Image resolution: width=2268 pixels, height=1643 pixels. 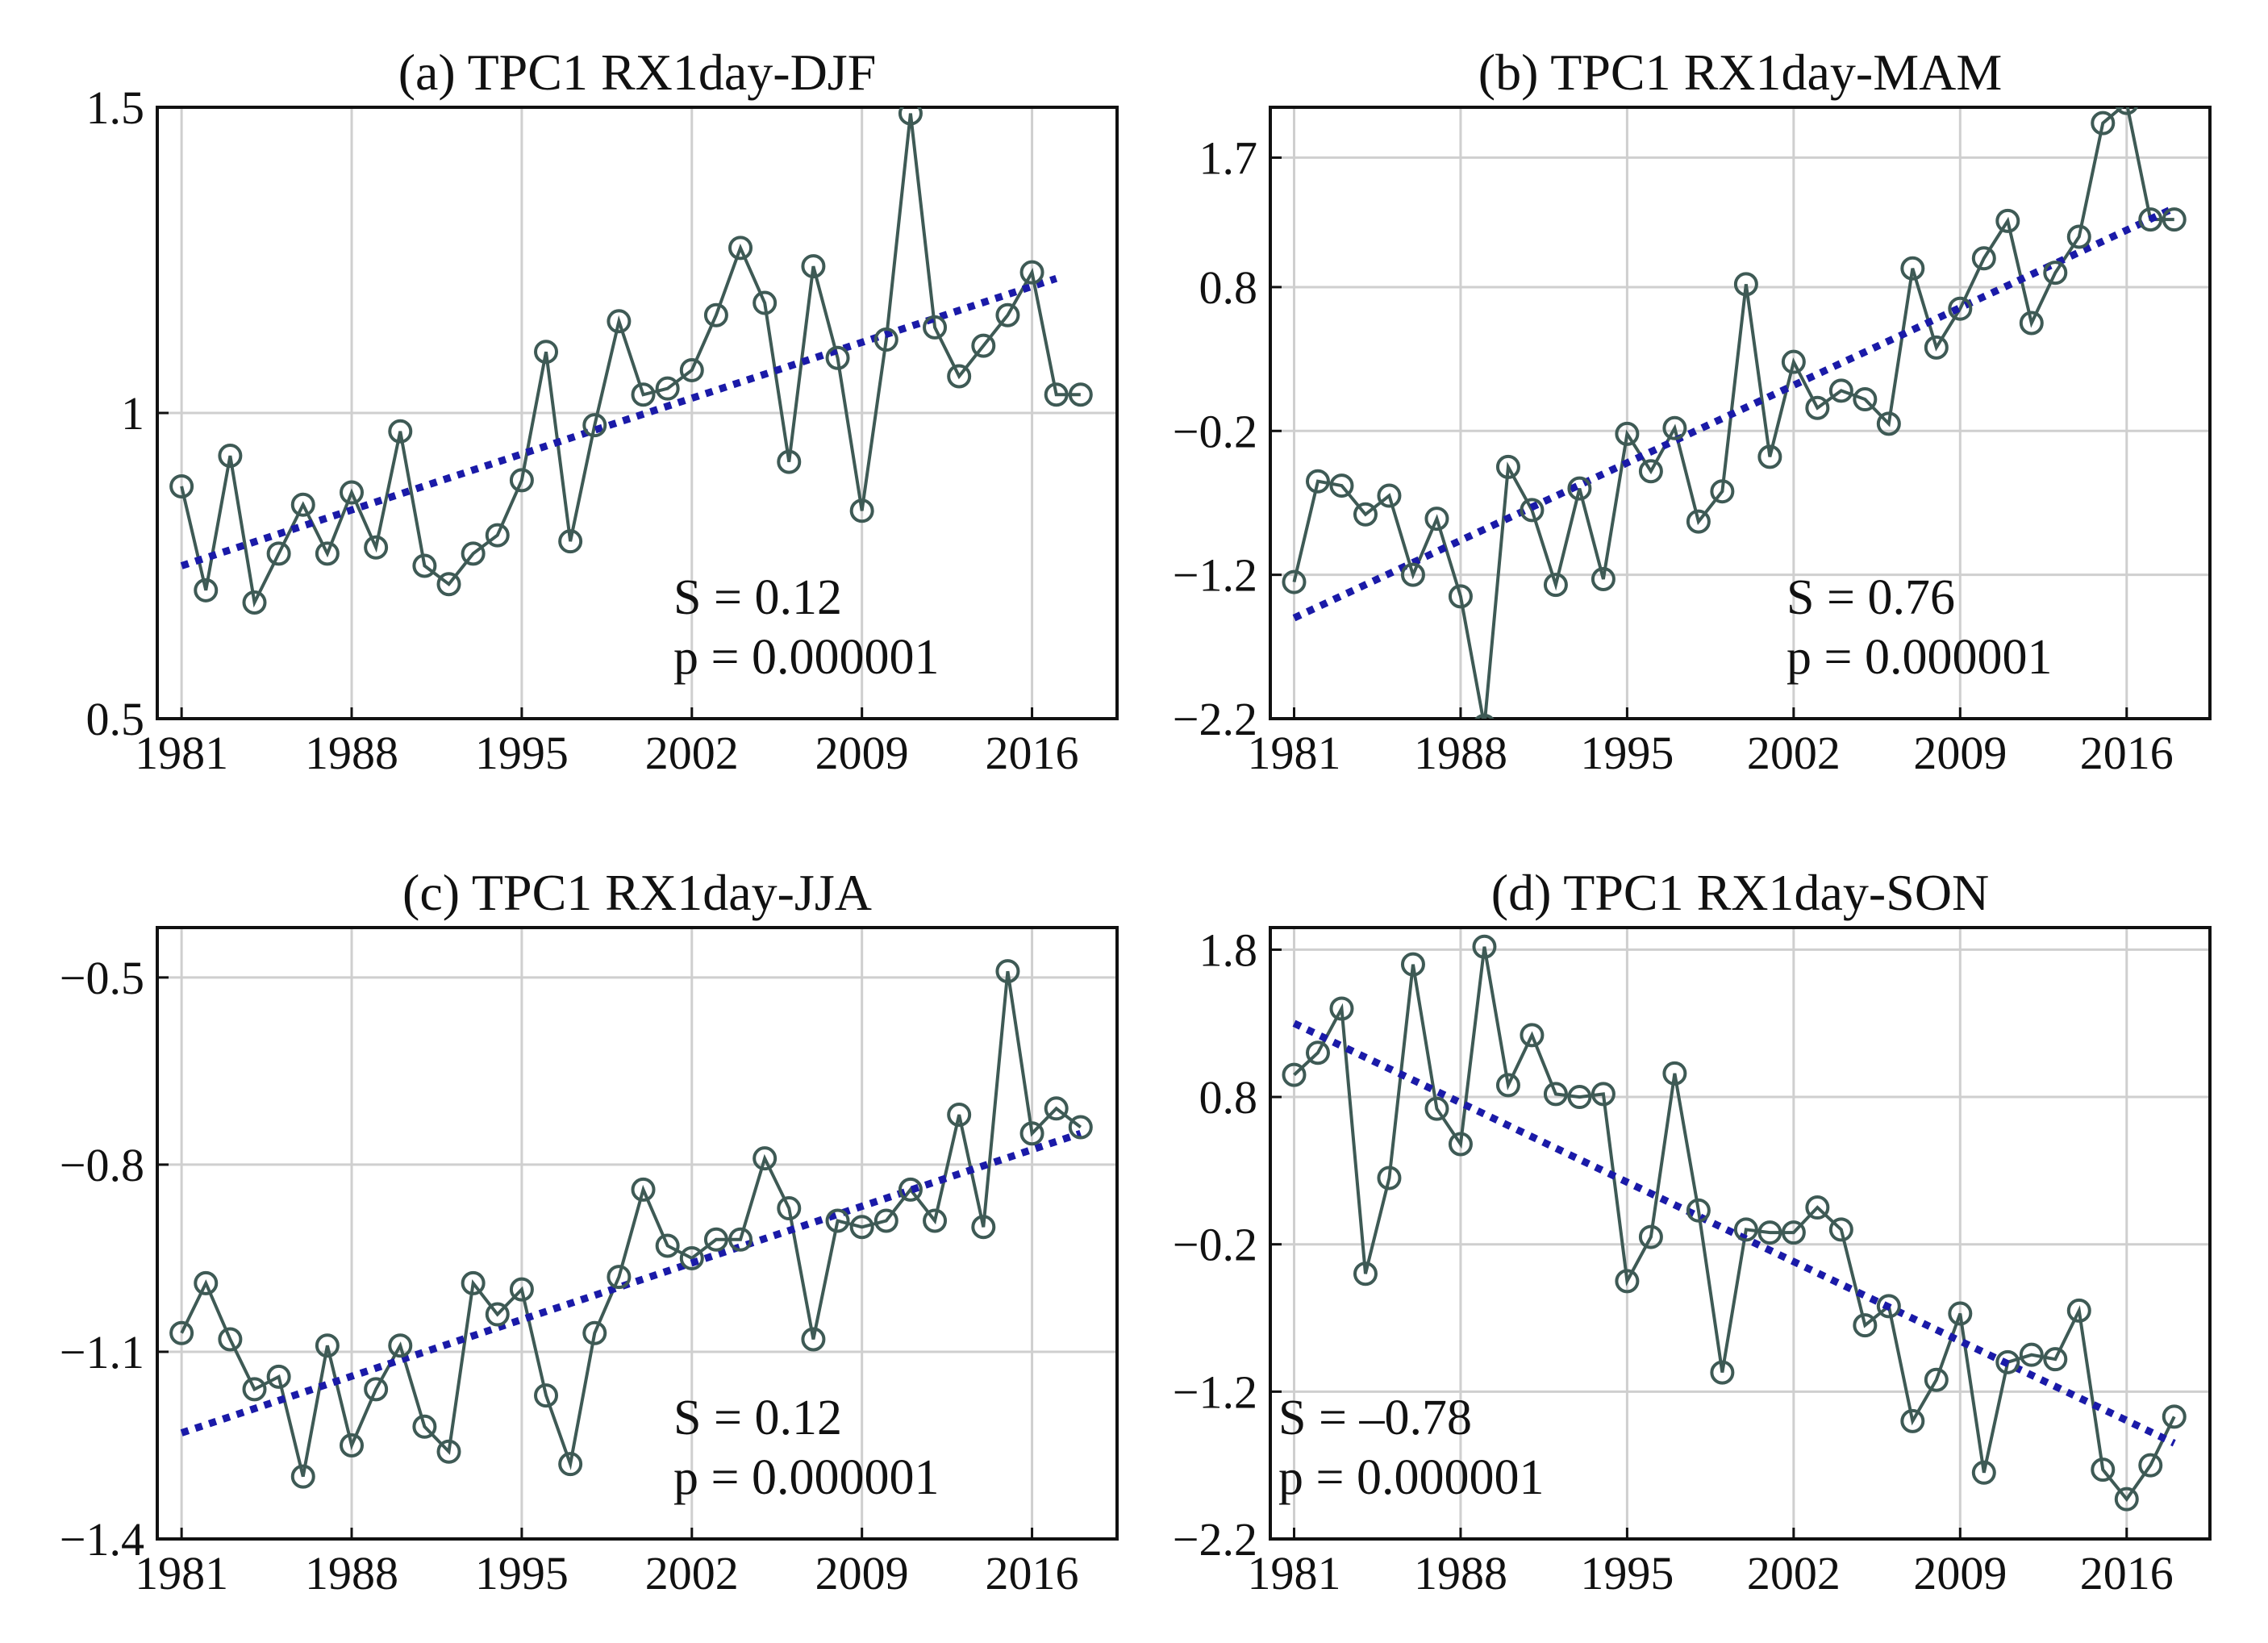 I want to click on p-value-annotation: p = 0.000001, so click(x=1919, y=657).